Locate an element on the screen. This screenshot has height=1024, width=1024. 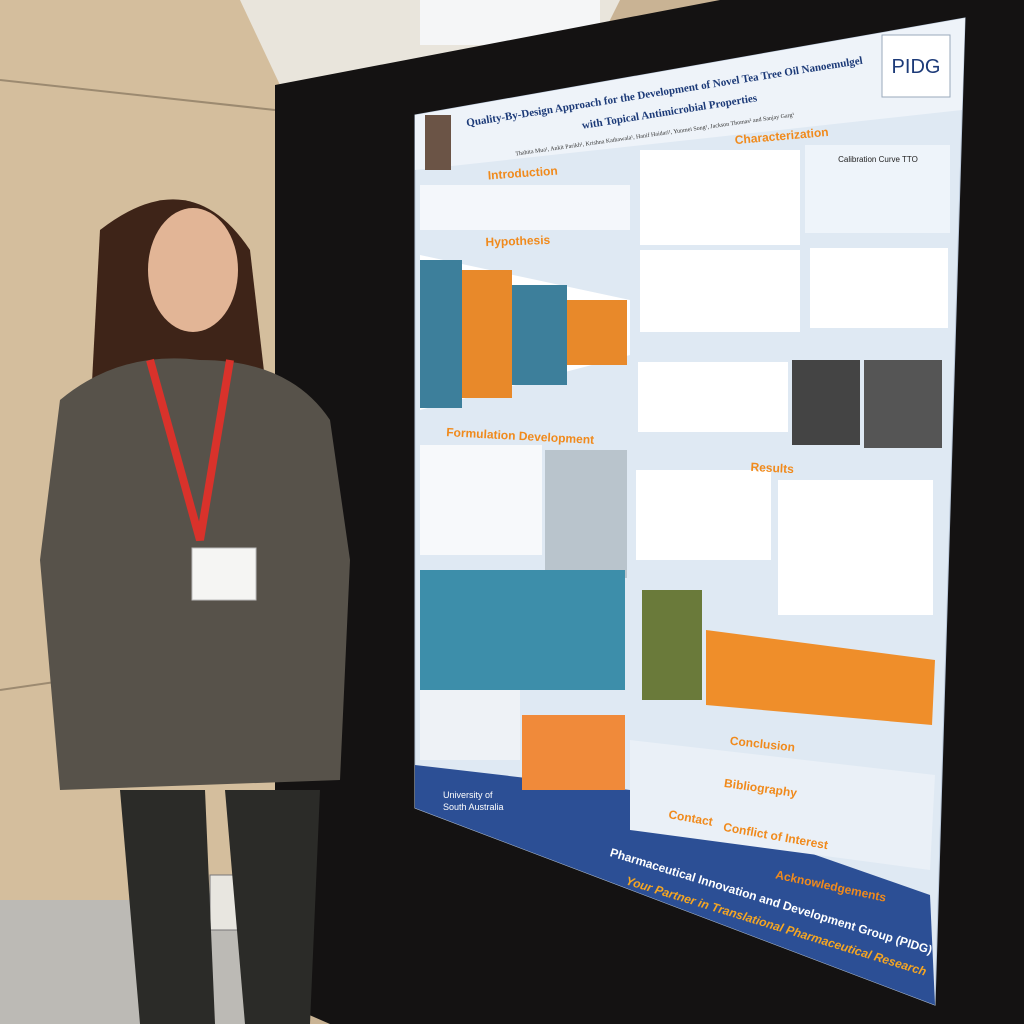
panel-seam is located at coordinates (138, 95).